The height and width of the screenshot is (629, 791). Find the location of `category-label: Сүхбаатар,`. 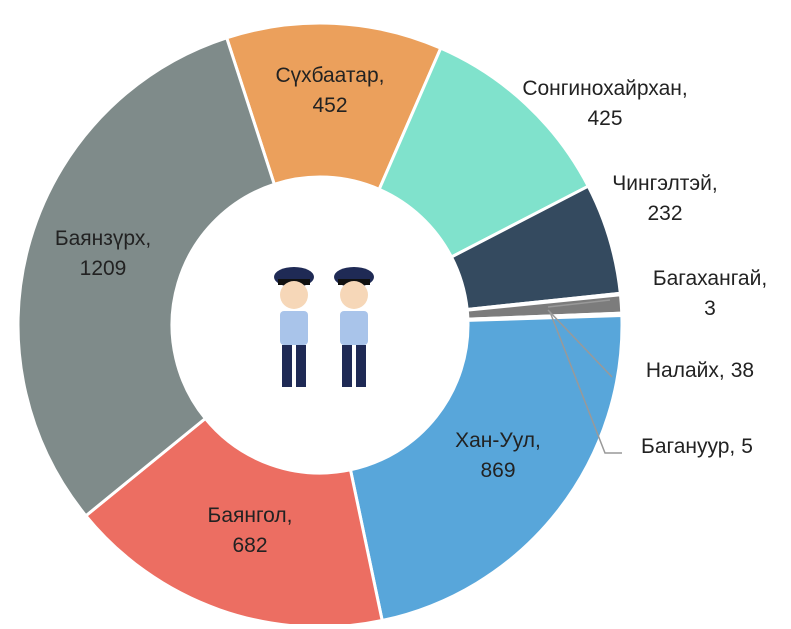

category-label: Сүхбаатар, is located at coordinates (330, 75).